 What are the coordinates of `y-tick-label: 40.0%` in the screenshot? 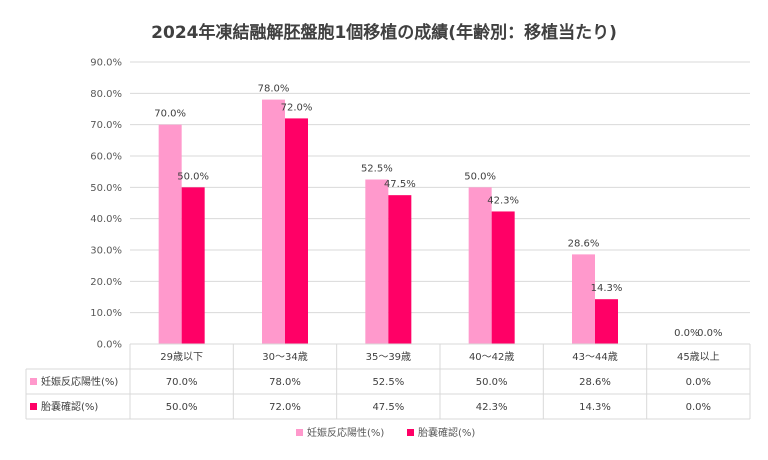 It's located at (106, 219).